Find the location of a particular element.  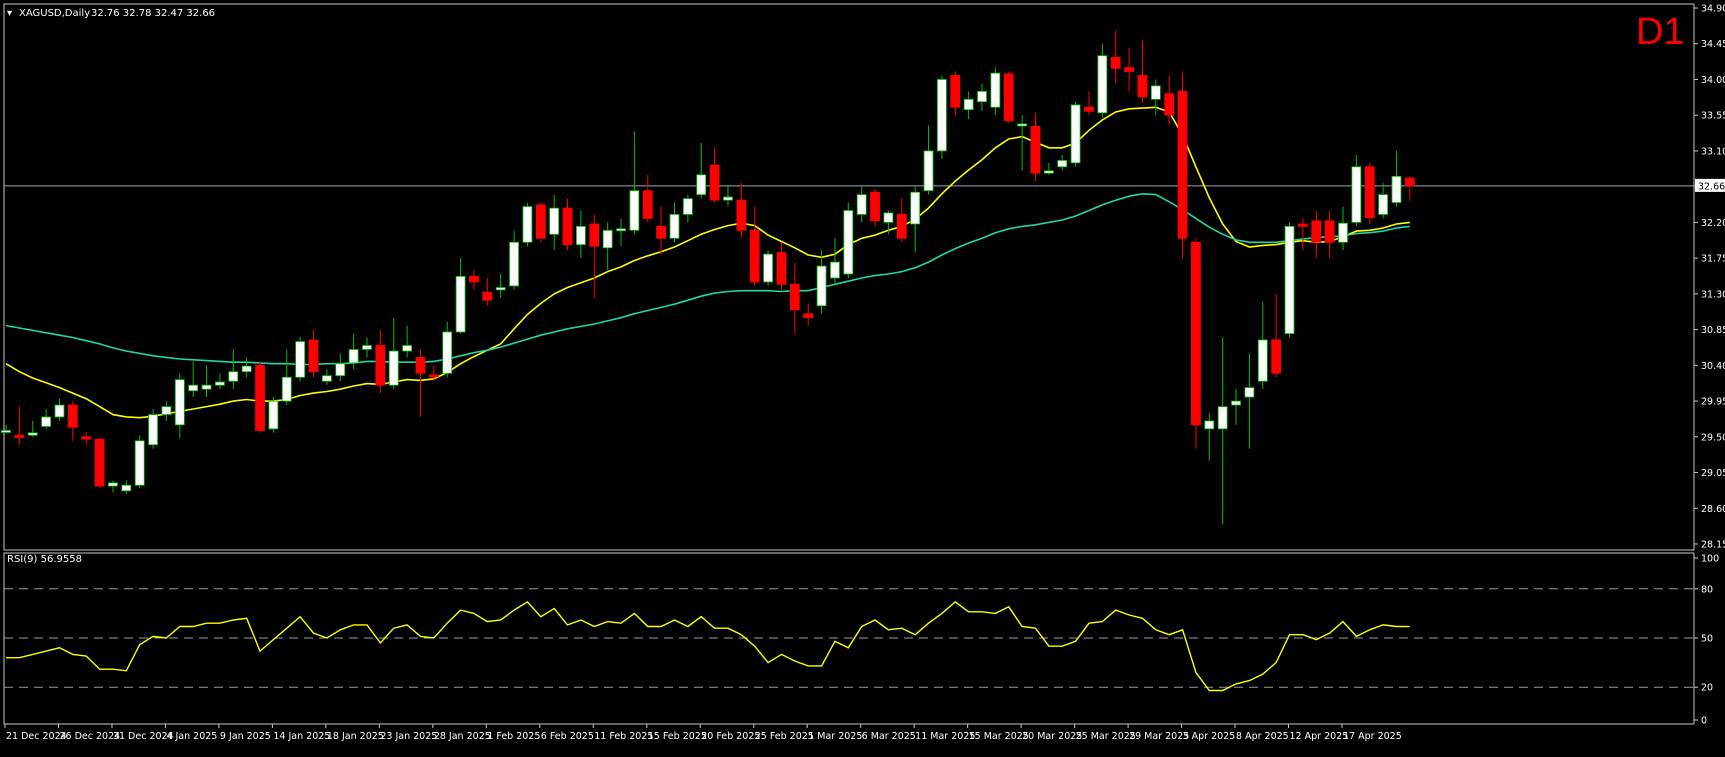

price-tick-label: 32.20 is located at coordinates (1713, 223).